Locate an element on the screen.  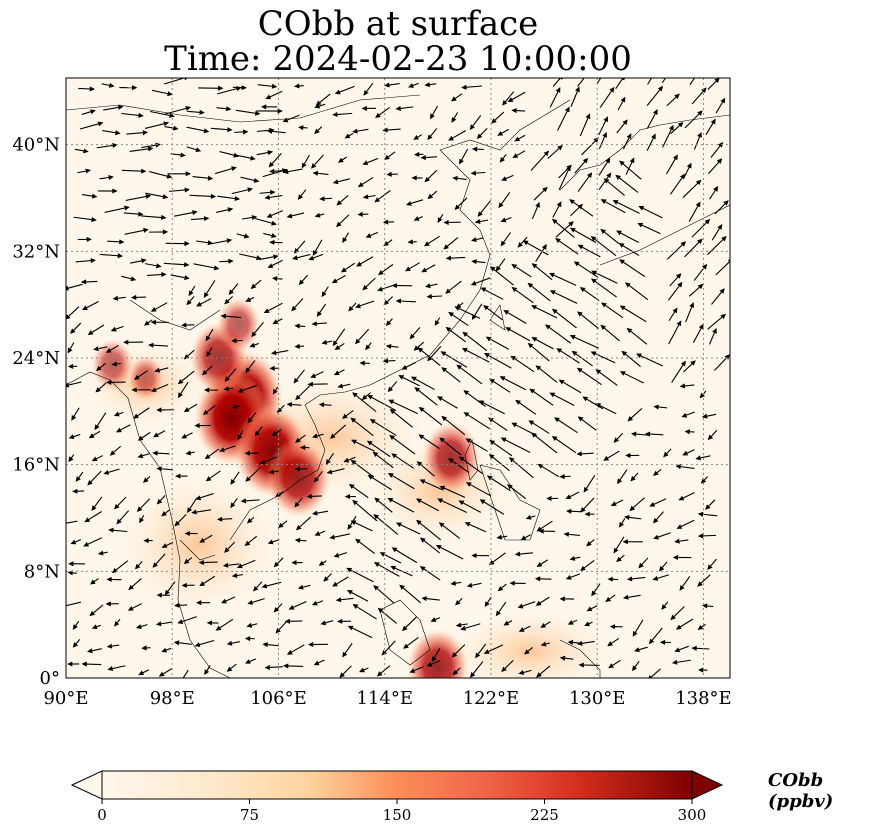
colorbar-label: CObb (ppbv) is located at coordinates (801, 791).